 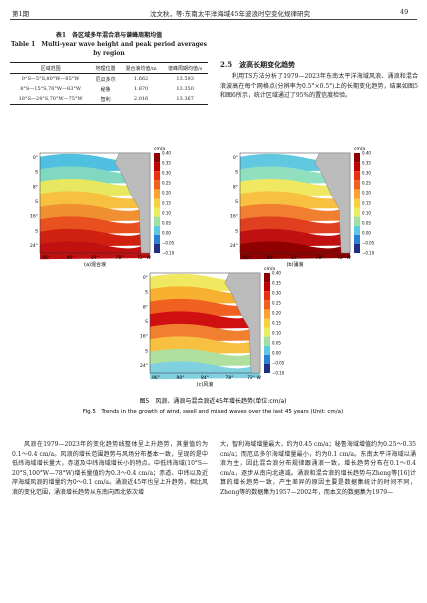 What do you see at coordinates (185, 89) in the screenshot?
I see `table-cell: 13.350` at bounding box center [185, 89].